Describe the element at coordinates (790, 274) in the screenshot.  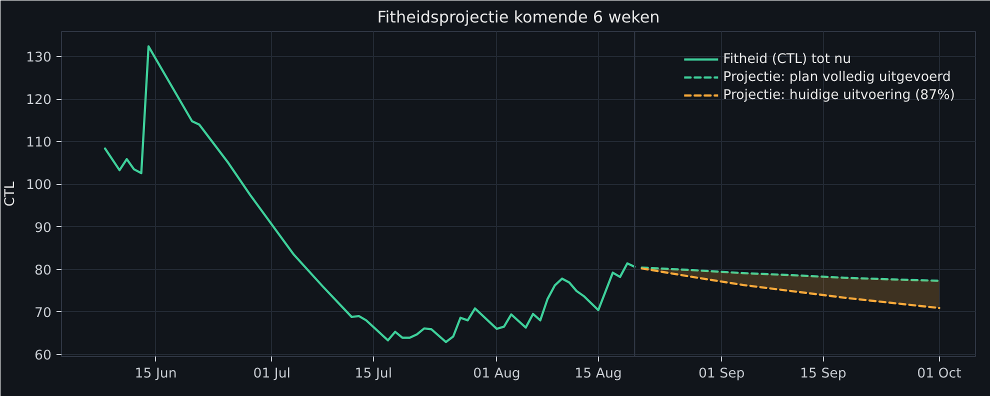
I see `line-series` at that location.